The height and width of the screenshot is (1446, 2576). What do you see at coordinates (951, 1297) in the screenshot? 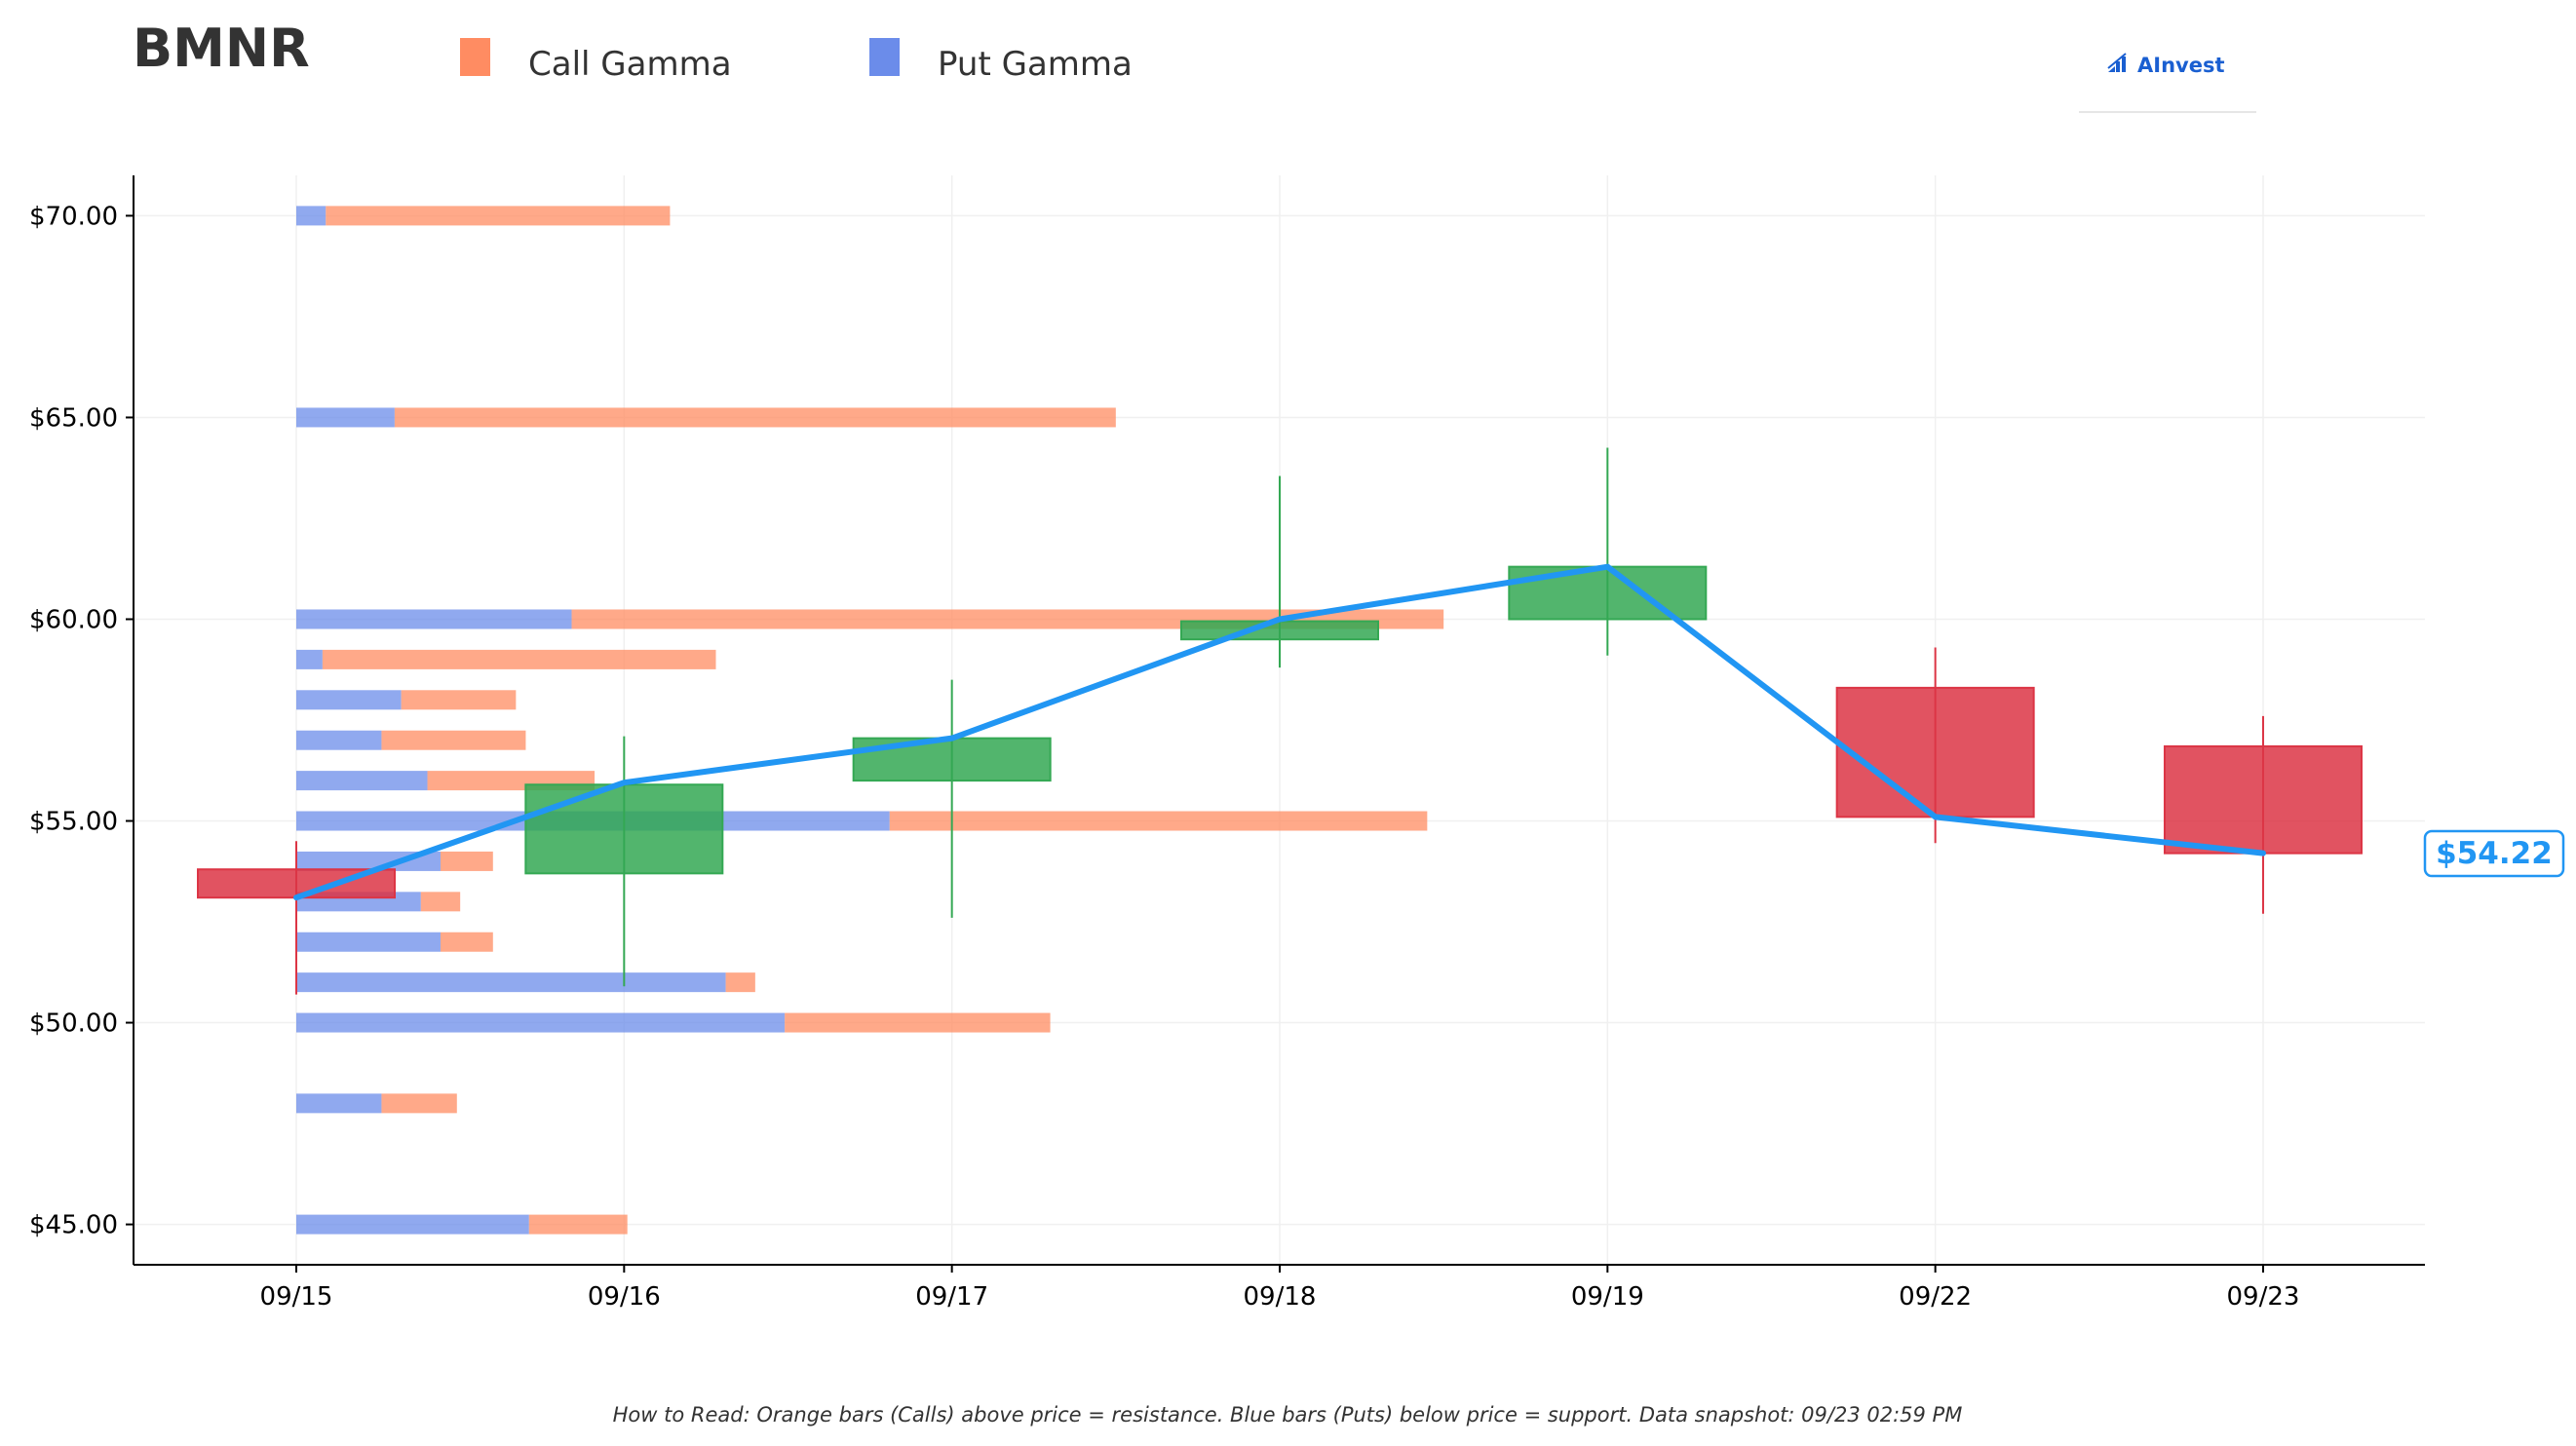
I see `x-tick-label: 09/17` at bounding box center [951, 1297].